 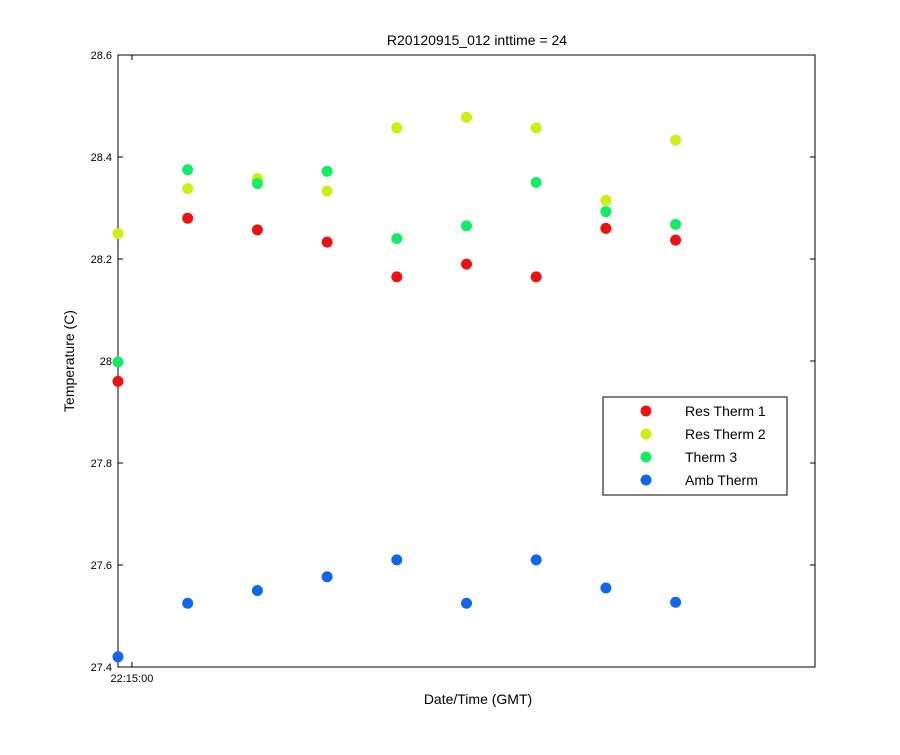 What do you see at coordinates (478, 699) in the screenshot?
I see `x-axis-title: Date/Time (GMT)` at bounding box center [478, 699].